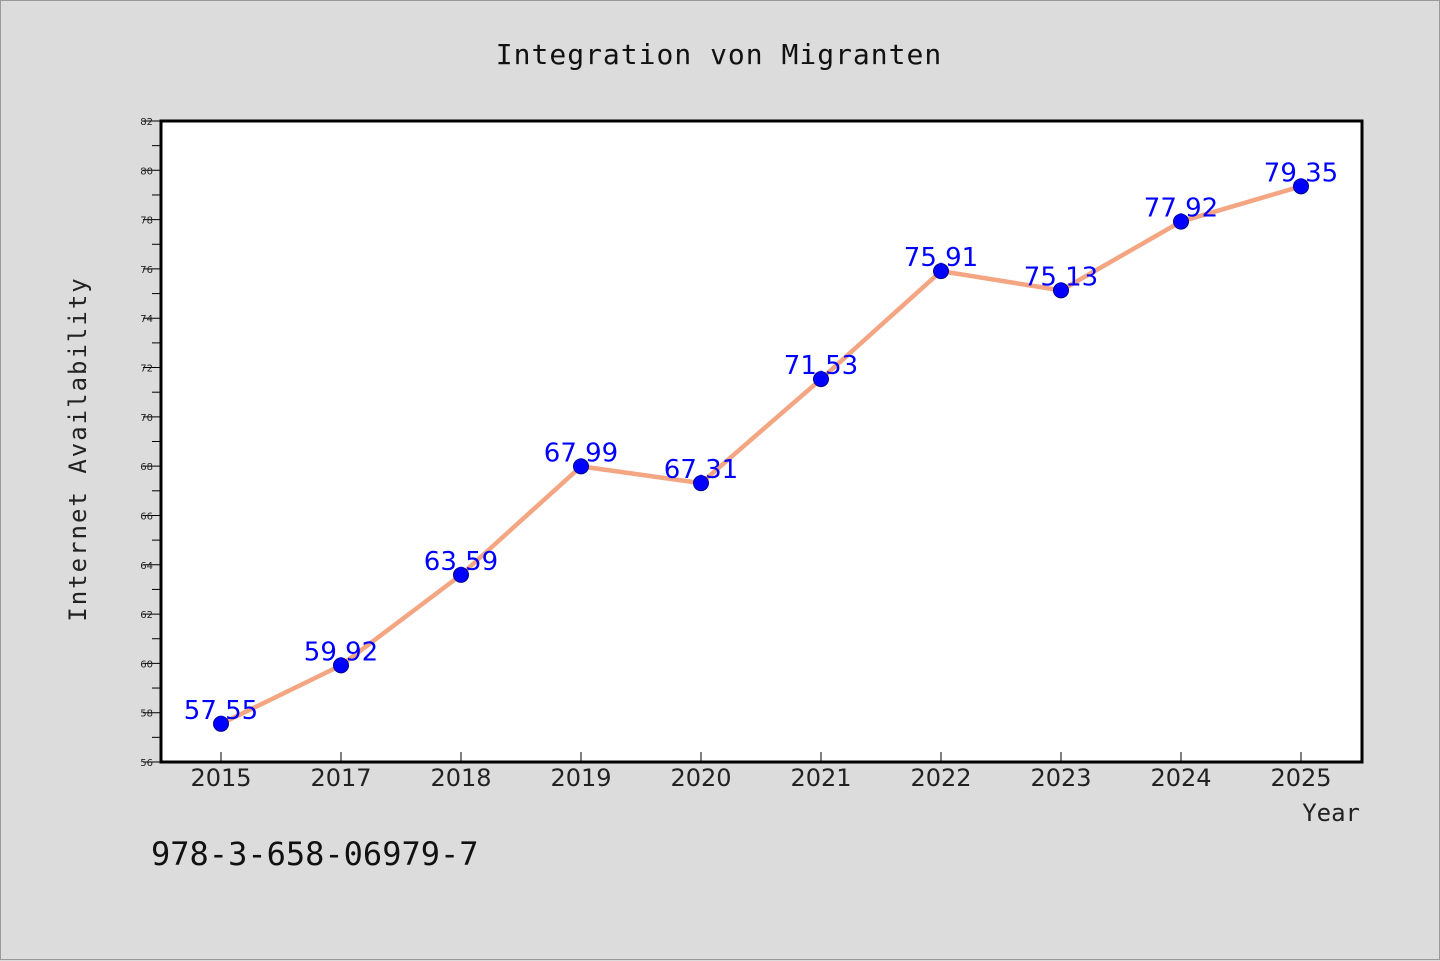 Image resolution: width=1440 pixels, height=961 pixels. What do you see at coordinates (940, 778) in the screenshot?
I see `x-tick-label: 2022` at bounding box center [940, 778].